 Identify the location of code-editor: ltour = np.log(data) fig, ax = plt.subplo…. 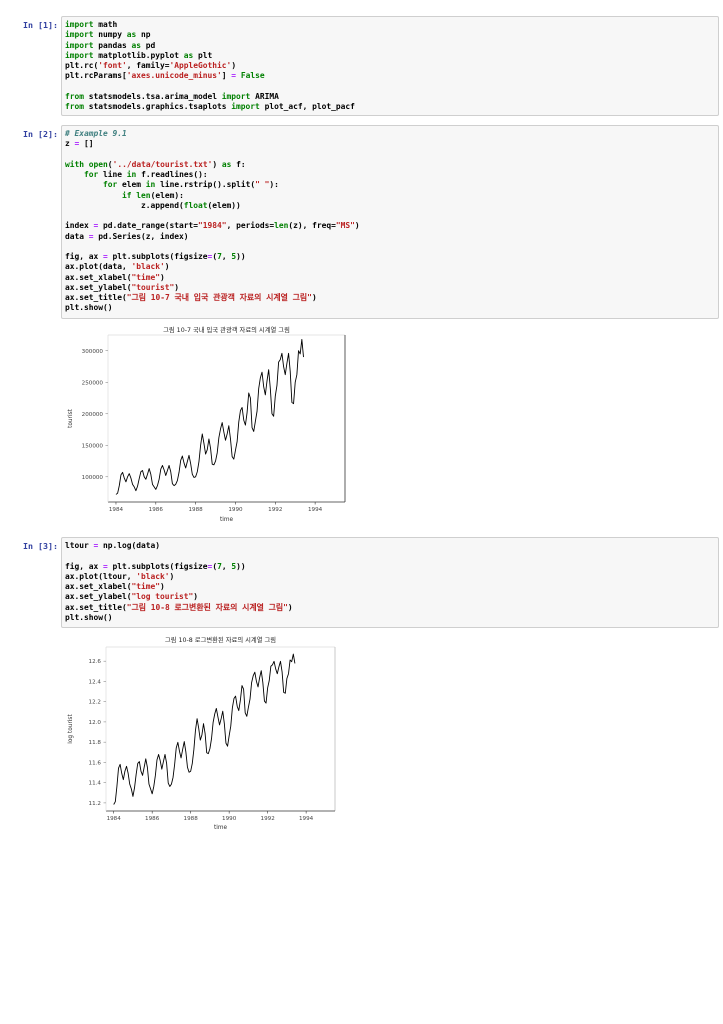
(179, 582).